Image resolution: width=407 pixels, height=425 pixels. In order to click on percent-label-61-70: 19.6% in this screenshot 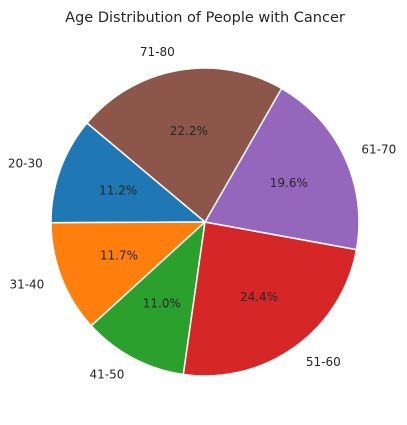, I will do `click(289, 183)`.